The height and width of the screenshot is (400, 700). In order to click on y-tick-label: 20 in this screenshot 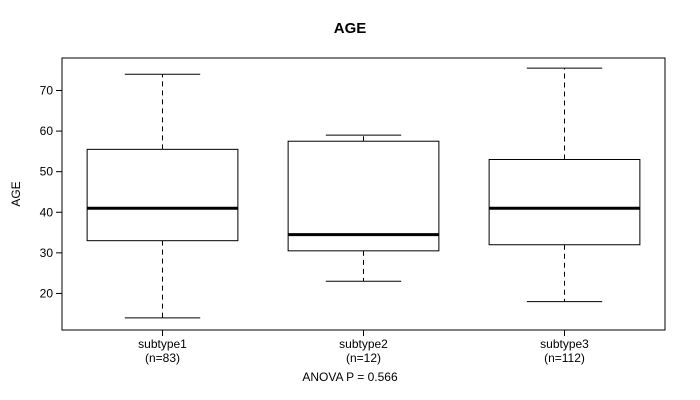, I will do `click(47, 293)`.